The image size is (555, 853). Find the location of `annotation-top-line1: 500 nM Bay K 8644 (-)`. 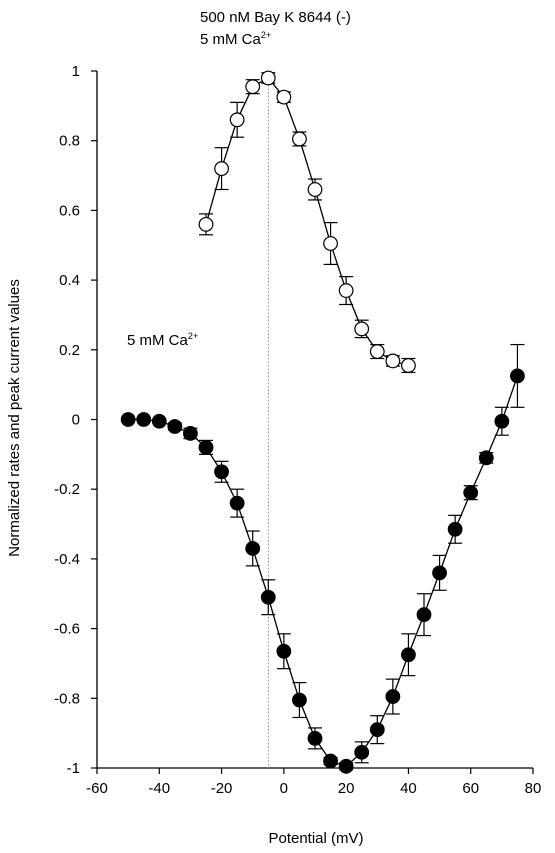

annotation-top-line1: 500 nM Bay K 8644 (-) is located at coordinates (275, 17).